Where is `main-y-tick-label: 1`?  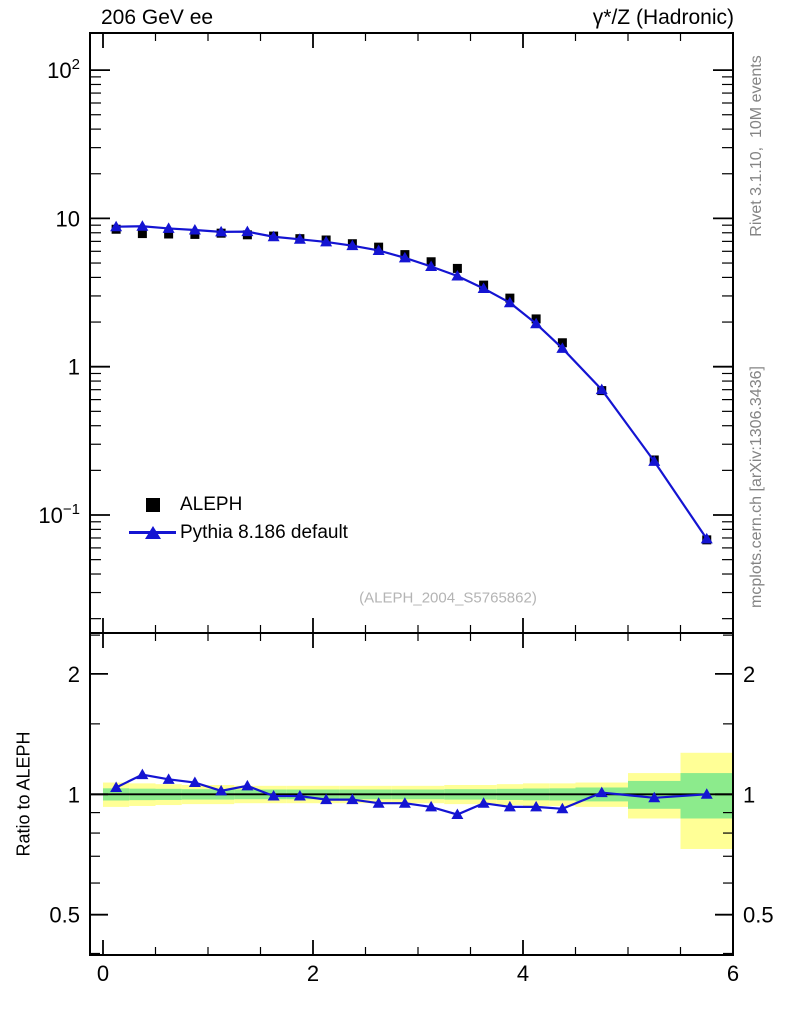 main-y-tick-label: 1 is located at coordinates (74, 367).